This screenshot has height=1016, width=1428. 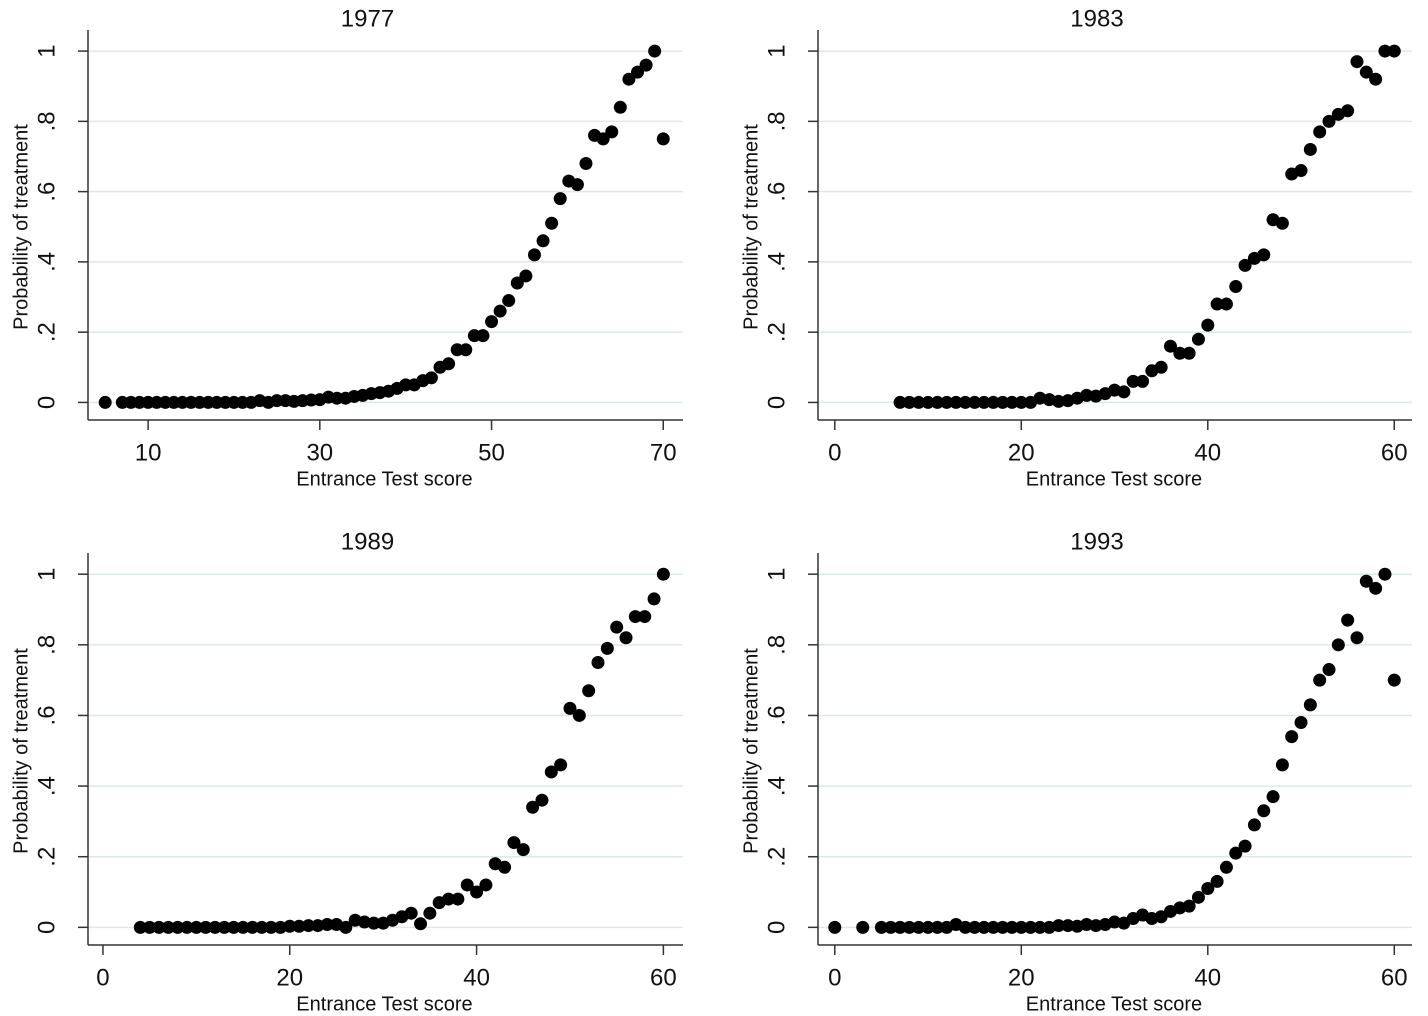 I want to click on x-tick-label: 20, so click(x=1021, y=977).